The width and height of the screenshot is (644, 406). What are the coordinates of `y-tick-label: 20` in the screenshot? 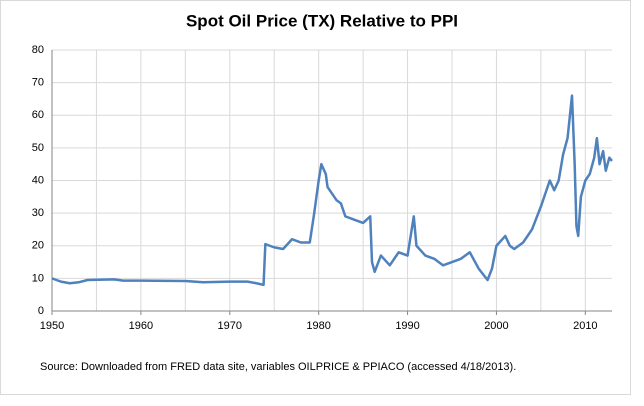 It's located at (38, 246).